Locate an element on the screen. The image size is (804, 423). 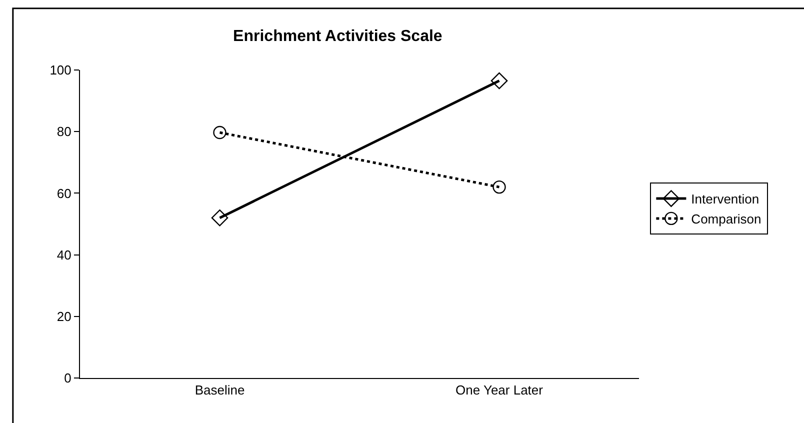
x-tick-label: One Year Later is located at coordinates (500, 390).